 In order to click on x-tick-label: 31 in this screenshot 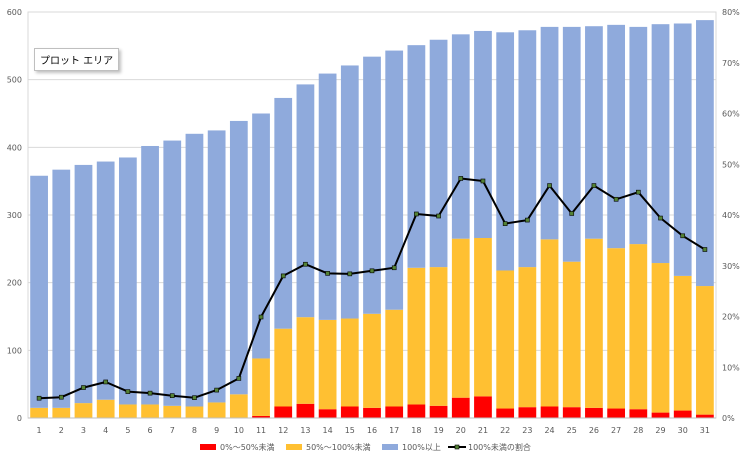, I will do `click(705, 430)`.